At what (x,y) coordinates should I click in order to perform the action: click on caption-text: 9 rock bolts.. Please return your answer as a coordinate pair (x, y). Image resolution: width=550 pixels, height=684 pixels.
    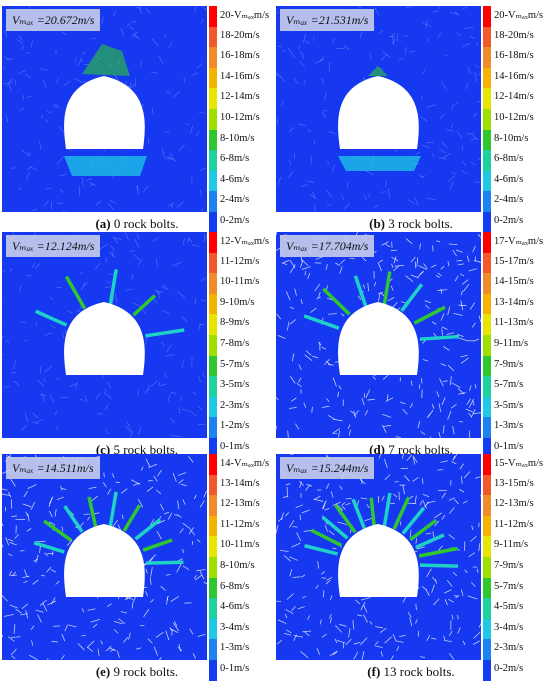
    Looking at the image, I should click on (144, 671).